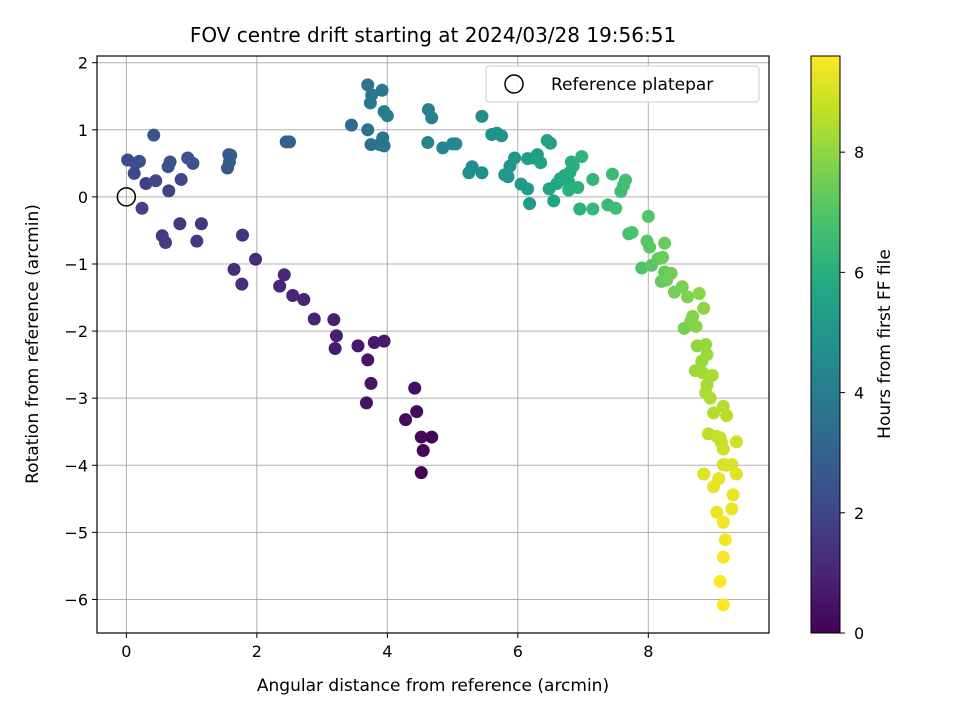  I want to click on y-tick-label: 2, so click(83, 63).